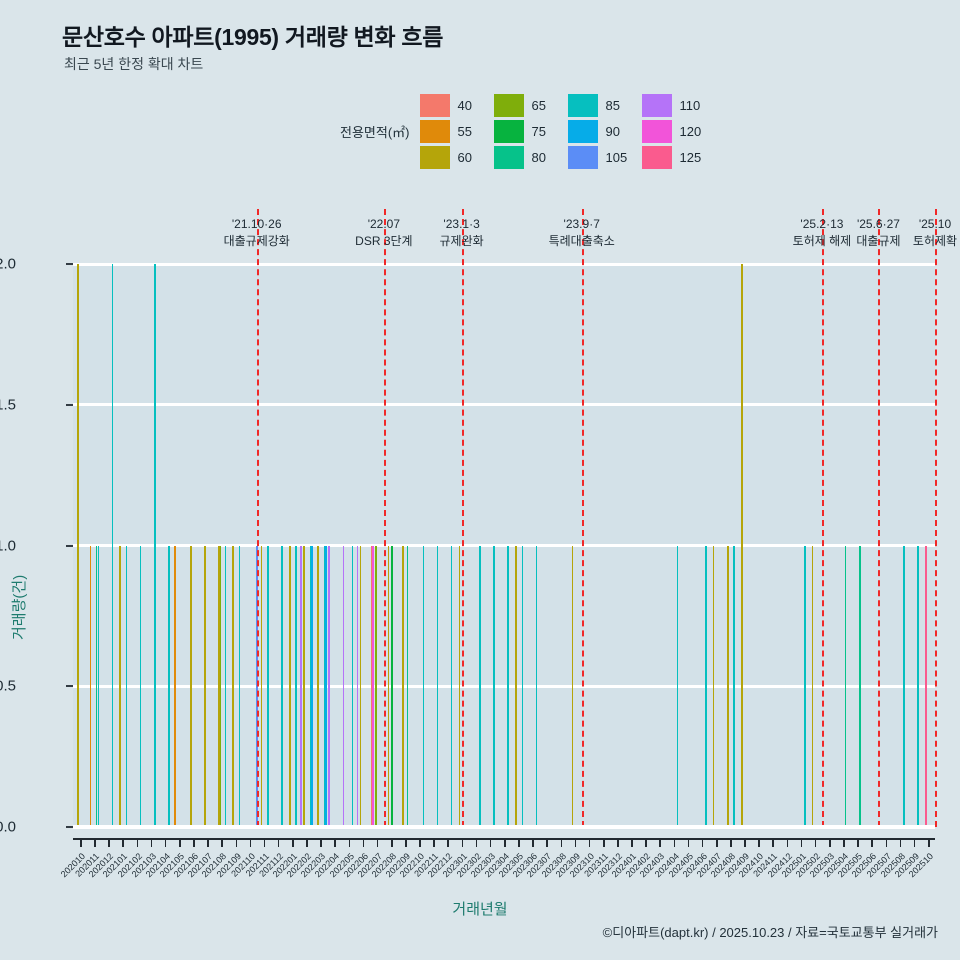 The width and height of the screenshot is (960, 960). What do you see at coordinates (480, 909) in the screenshot?
I see `x-axis-title: 거래년월` at bounding box center [480, 909].